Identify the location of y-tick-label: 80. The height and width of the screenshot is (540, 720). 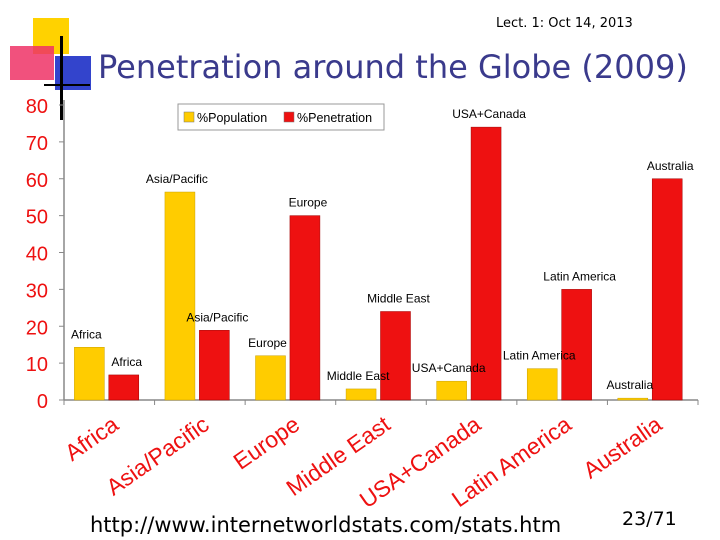
(37, 107).